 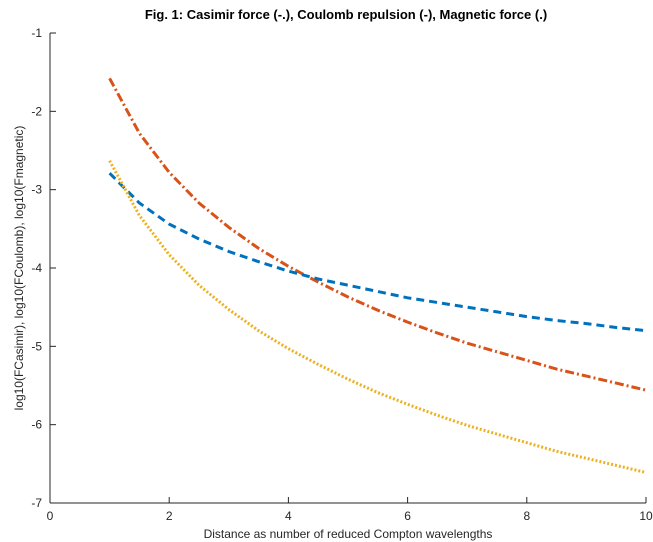 What do you see at coordinates (646, 516) in the screenshot?
I see `x-tick-label: 10` at bounding box center [646, 516].